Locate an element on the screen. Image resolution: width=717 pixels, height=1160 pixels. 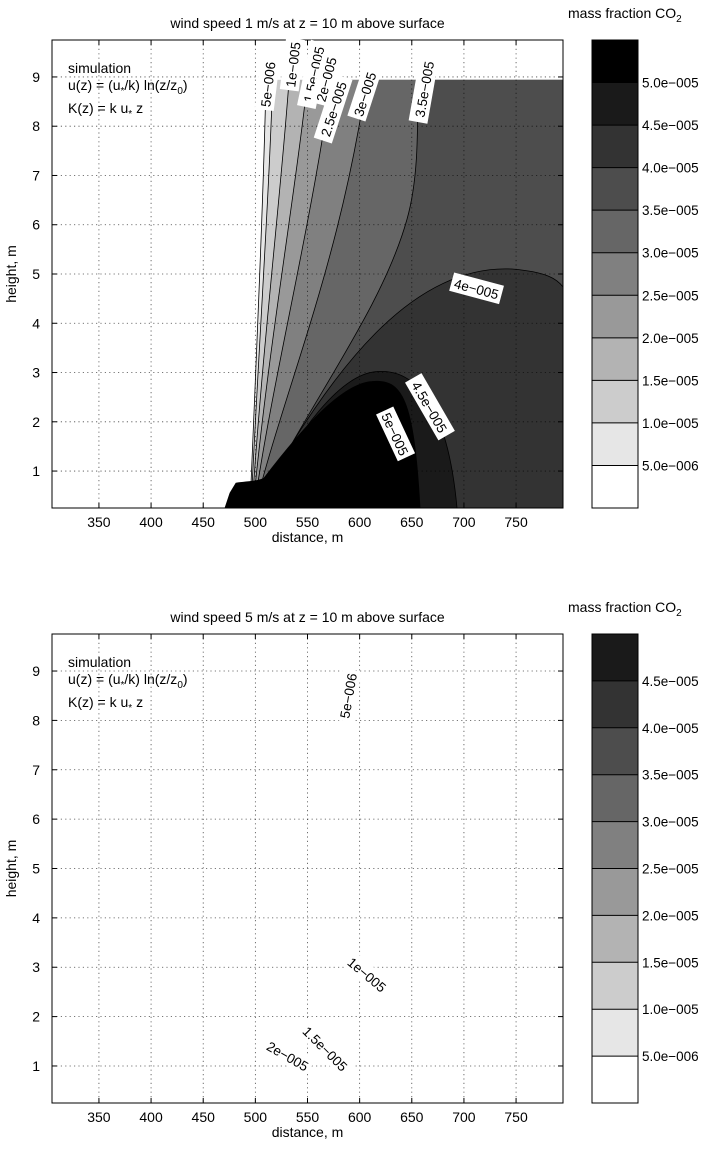
annotation-formula: u(z) = (u*/k) ln(z/z0) is located at coordinates (128, 87).